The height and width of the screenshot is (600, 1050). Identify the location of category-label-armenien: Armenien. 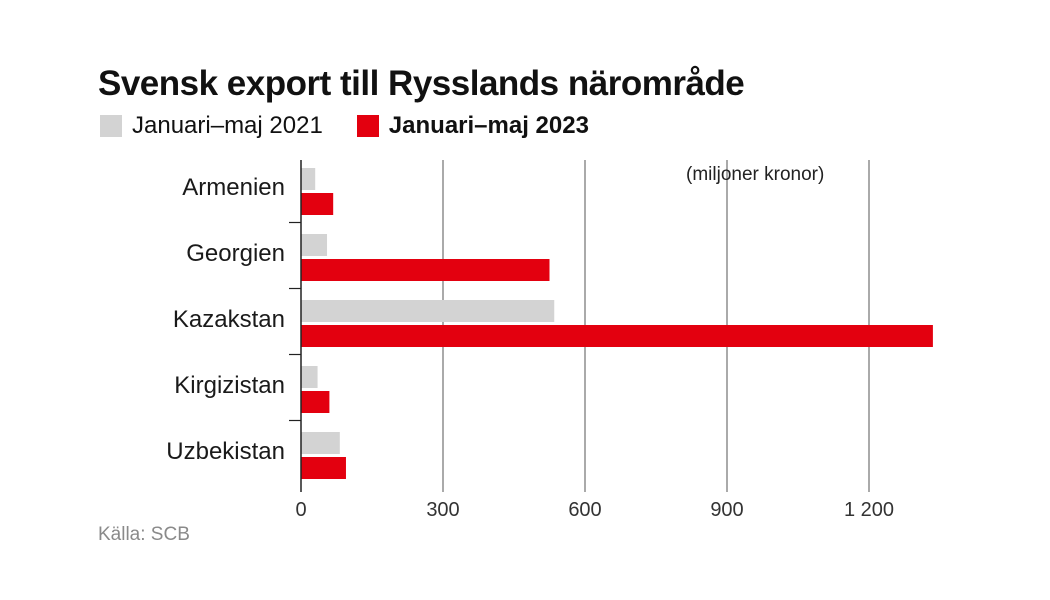
(233, 187).